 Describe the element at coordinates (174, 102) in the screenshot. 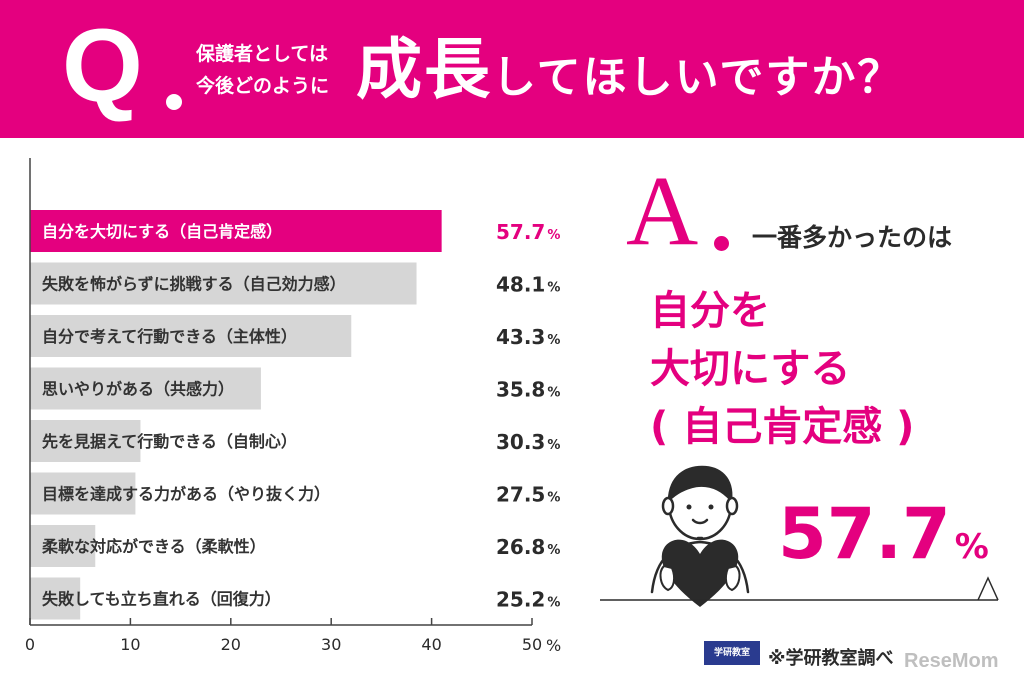

I see `q-dot` at that location.